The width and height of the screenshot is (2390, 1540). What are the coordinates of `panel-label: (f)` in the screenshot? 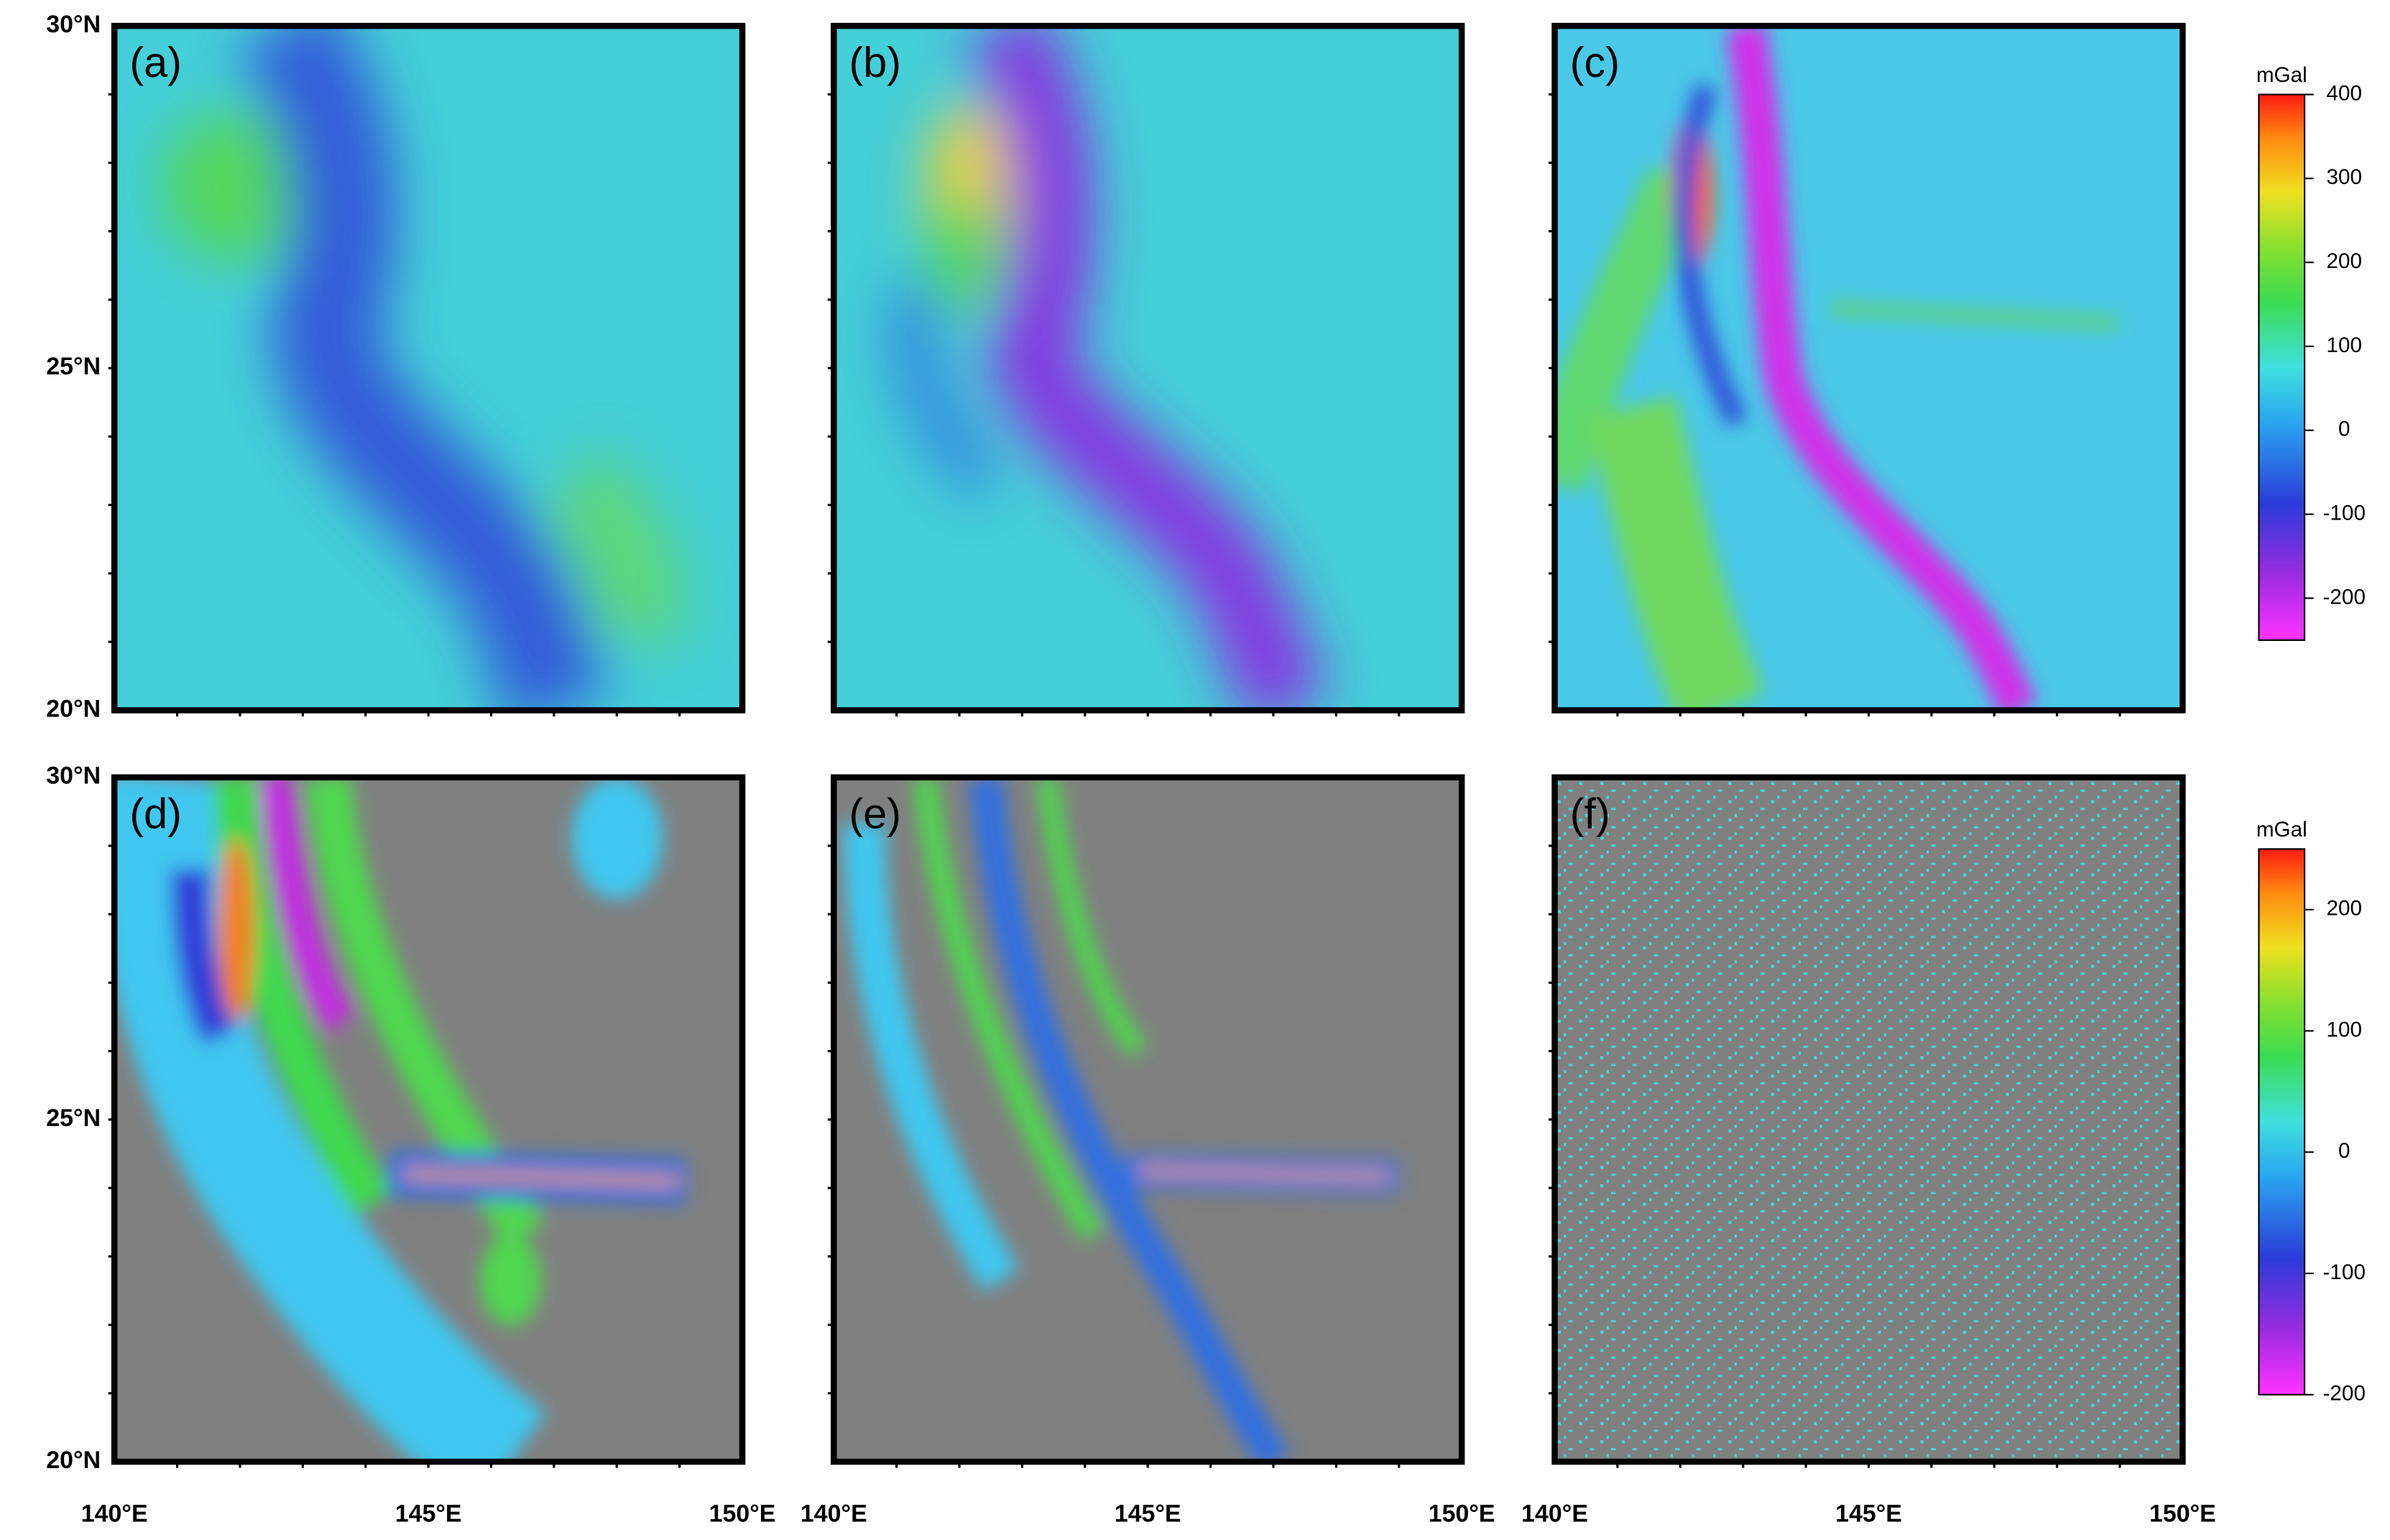 It's located at (1590, 814).